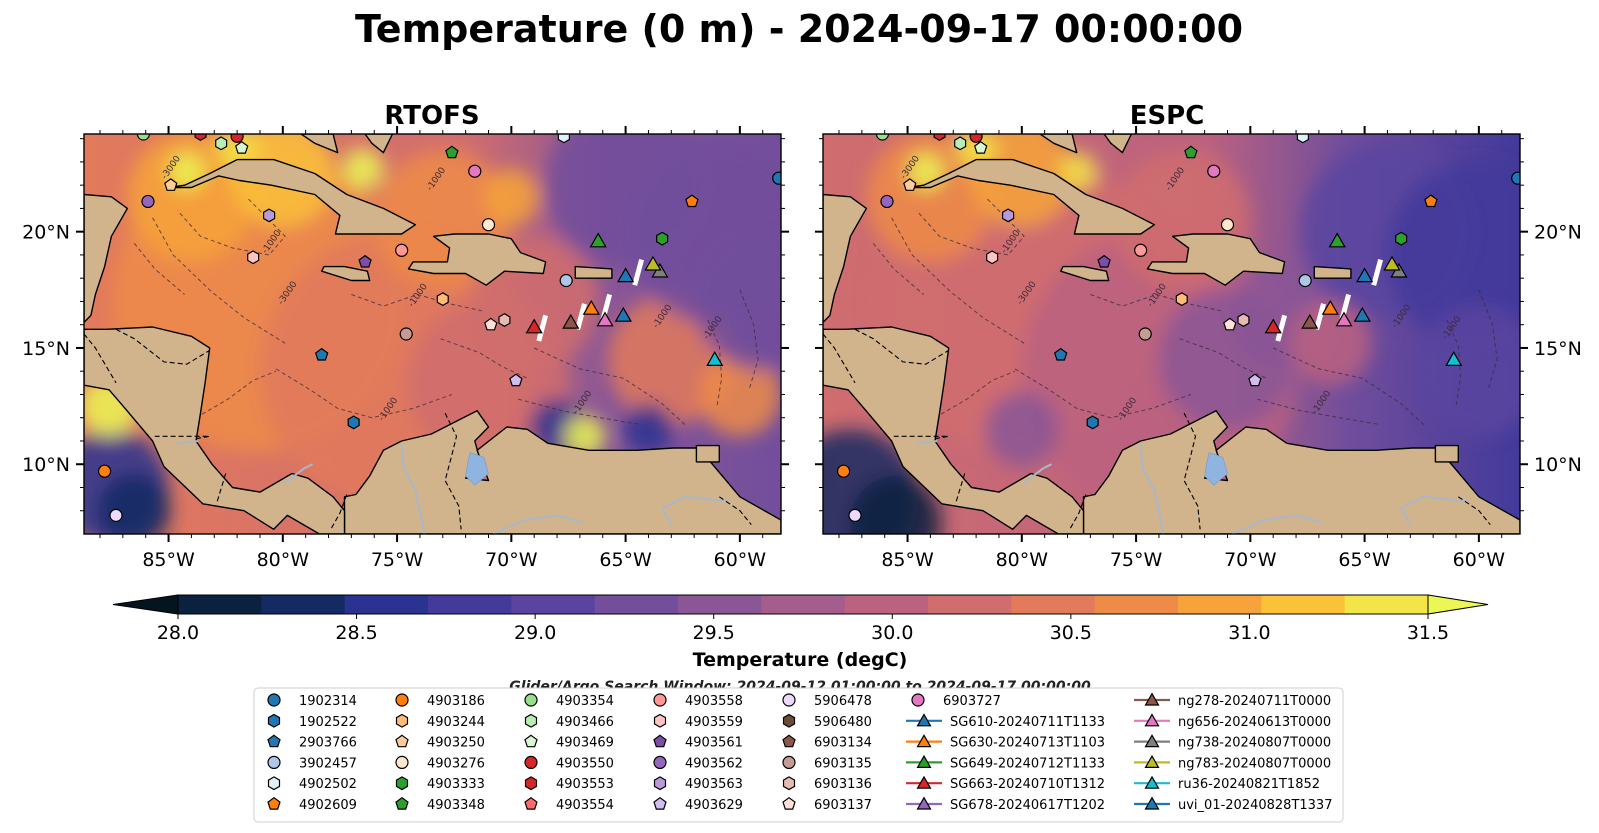 This screenshot has width=1599, height=833. What do you see at coordinates (1254, 701) in the screenshot?
I see `legend-label: ng278-20240711T0000` at bounding box center [1254, 701].